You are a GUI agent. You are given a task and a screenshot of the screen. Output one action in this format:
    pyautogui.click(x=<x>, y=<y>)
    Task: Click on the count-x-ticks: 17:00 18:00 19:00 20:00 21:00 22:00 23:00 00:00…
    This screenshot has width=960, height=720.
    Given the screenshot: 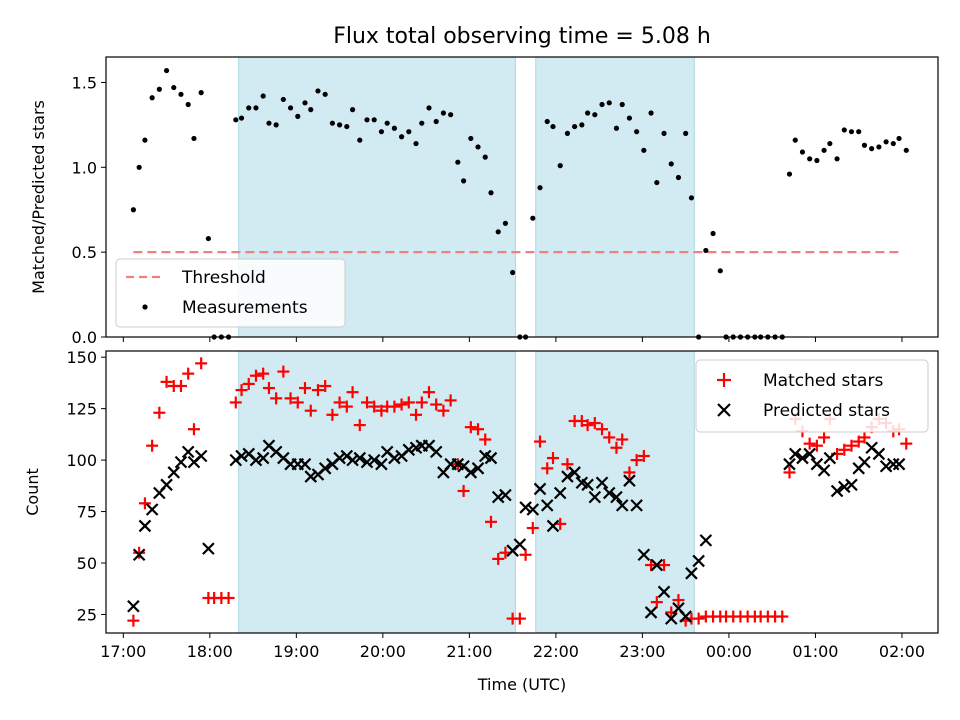 What is the action you would take?
    pyautogui.click(x=512, y=647)
    